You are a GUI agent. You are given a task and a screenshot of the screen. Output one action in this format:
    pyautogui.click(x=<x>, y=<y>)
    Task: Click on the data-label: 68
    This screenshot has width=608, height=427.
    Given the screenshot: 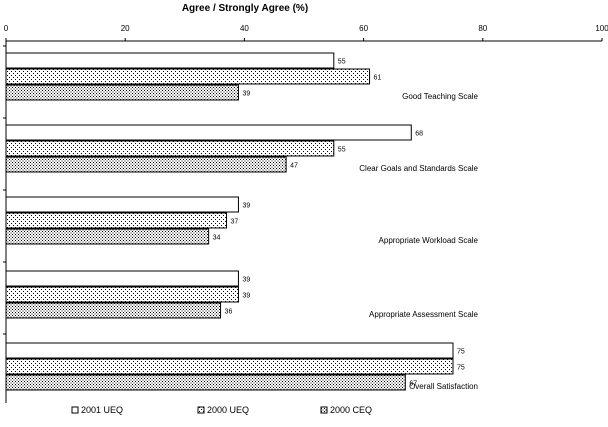 What is the action you would take?
    pyautogui.click(x=419, y=134)
    